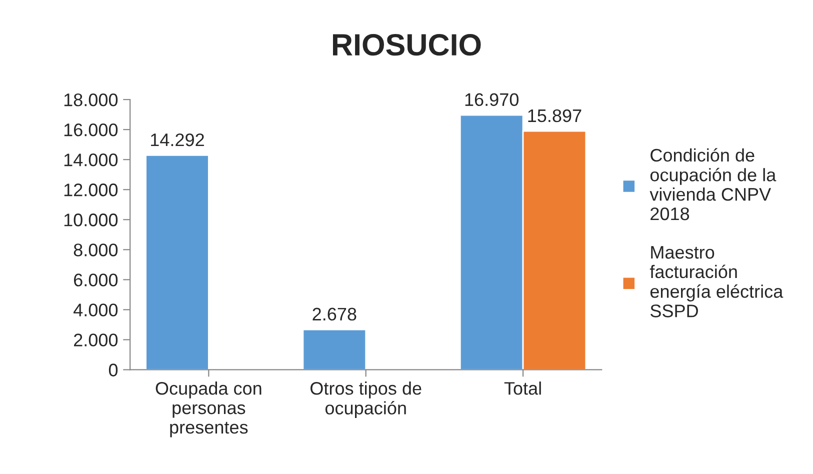  Describe the element at coordinates (91, 160) in the screenshot. I see `y-tick-label: 14.000` at that location.